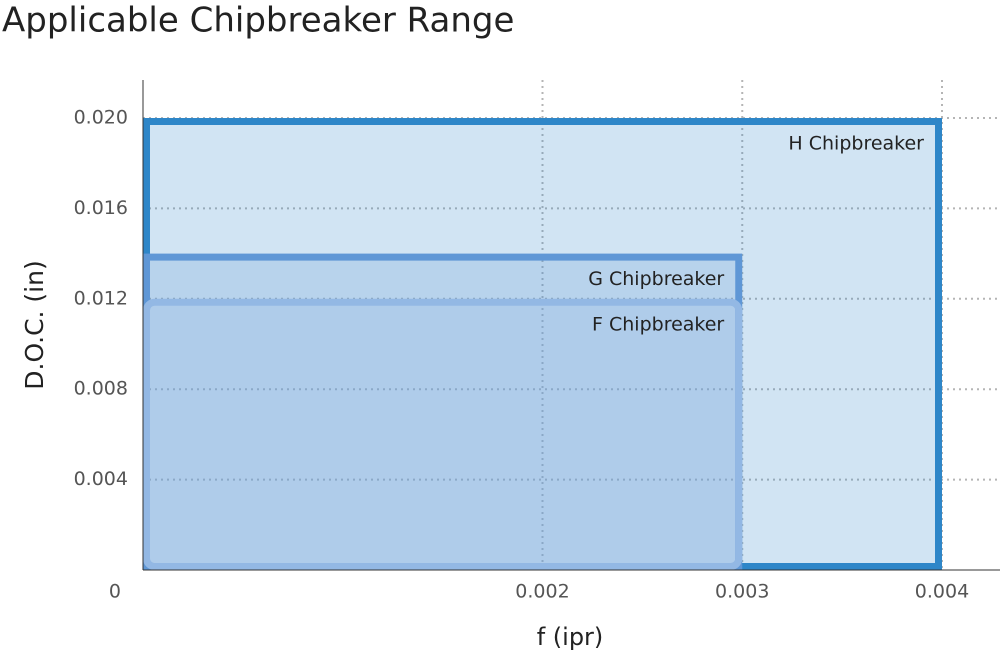 This screenshot has width=1000, height=659. What do you see at coordinates (101, 208) in the screenshot?
I see `y-tick-label: 0.016` at bounding box center [101, 208].